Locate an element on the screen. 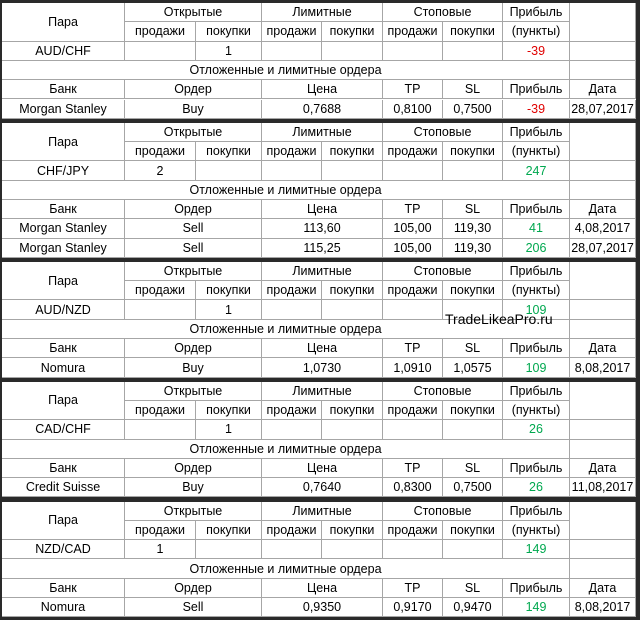 Image resolution: width=640 pixels, height=620 pixels. order-cell: 113,60 is located at coordinates (322, 229).